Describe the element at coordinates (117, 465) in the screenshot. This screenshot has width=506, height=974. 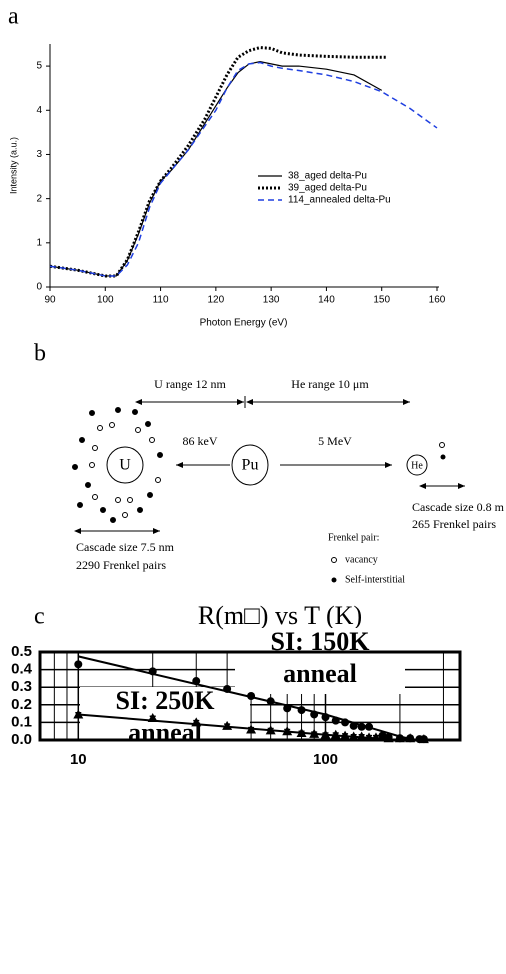
I see `defect-cluster` at that location.